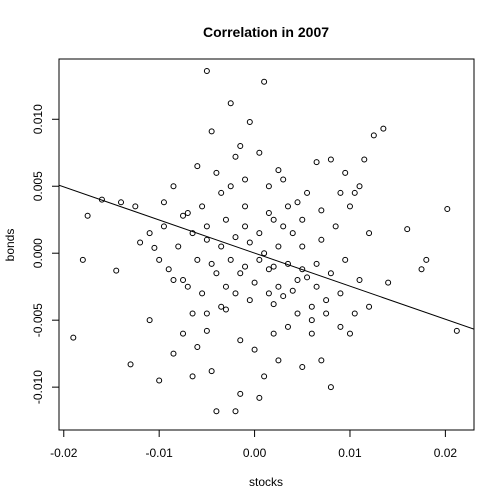 Image resolution: width=504 pixels, height=504 pixels. I want to click on y-tick-label: -0.005, so click(38, 320).